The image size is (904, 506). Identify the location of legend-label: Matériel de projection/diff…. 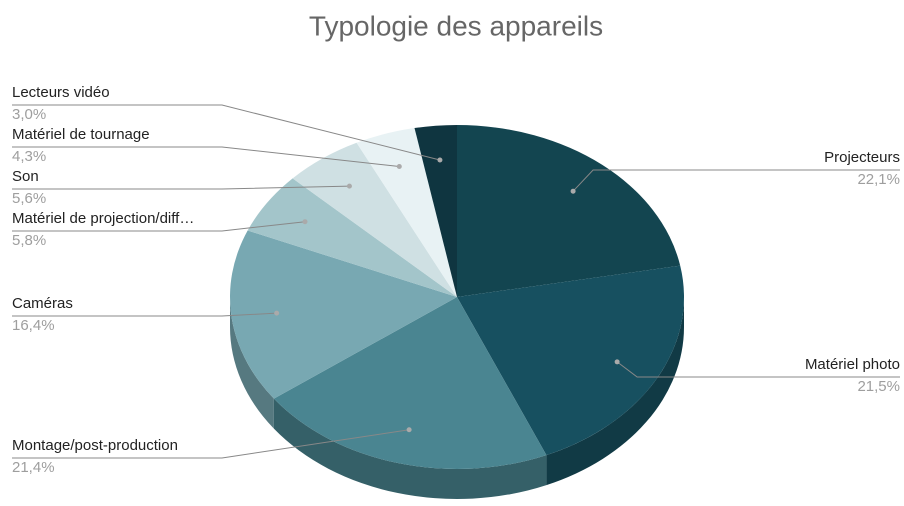
(103, 218).